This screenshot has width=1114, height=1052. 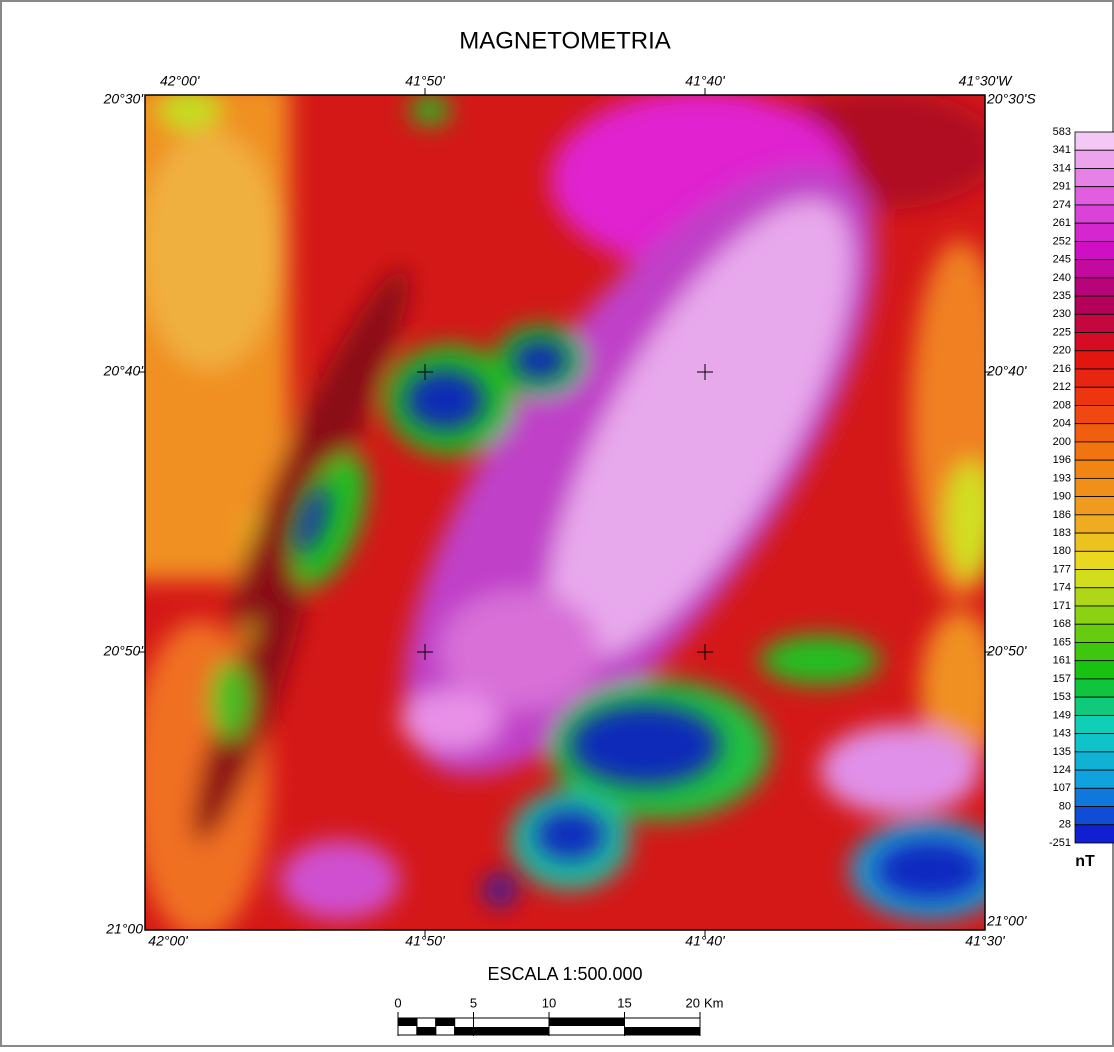 I want to click on colorbar-label: 143, so click(x=1062, y=734).